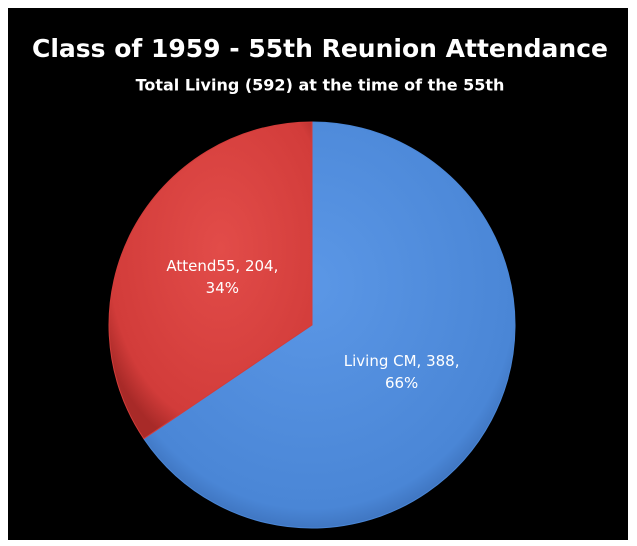 The height and width of the screenshot is (546, 637). Describe the element at coordinates (402, 361) in the screenshot. I see `data-label: Living CM, 388,` at that location.